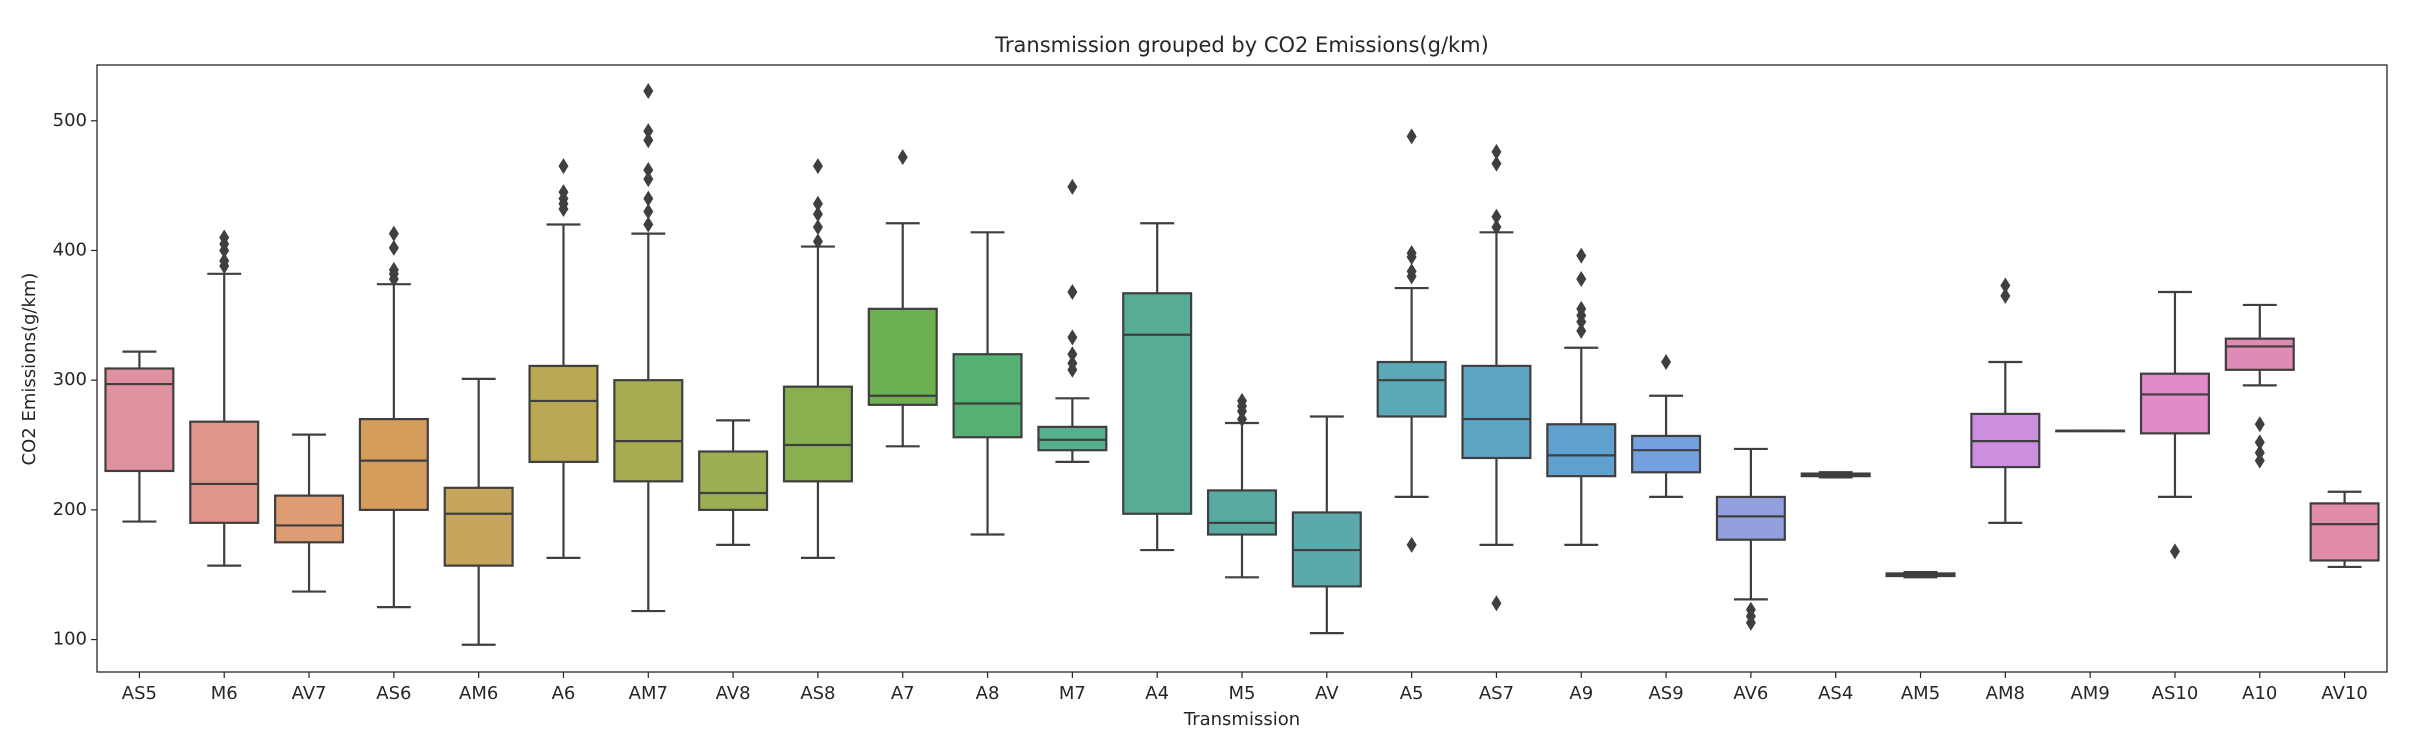  Describe the element at coordinates (1072, 693) in the screenshot. I see `x-tick-label: M7` at that location.